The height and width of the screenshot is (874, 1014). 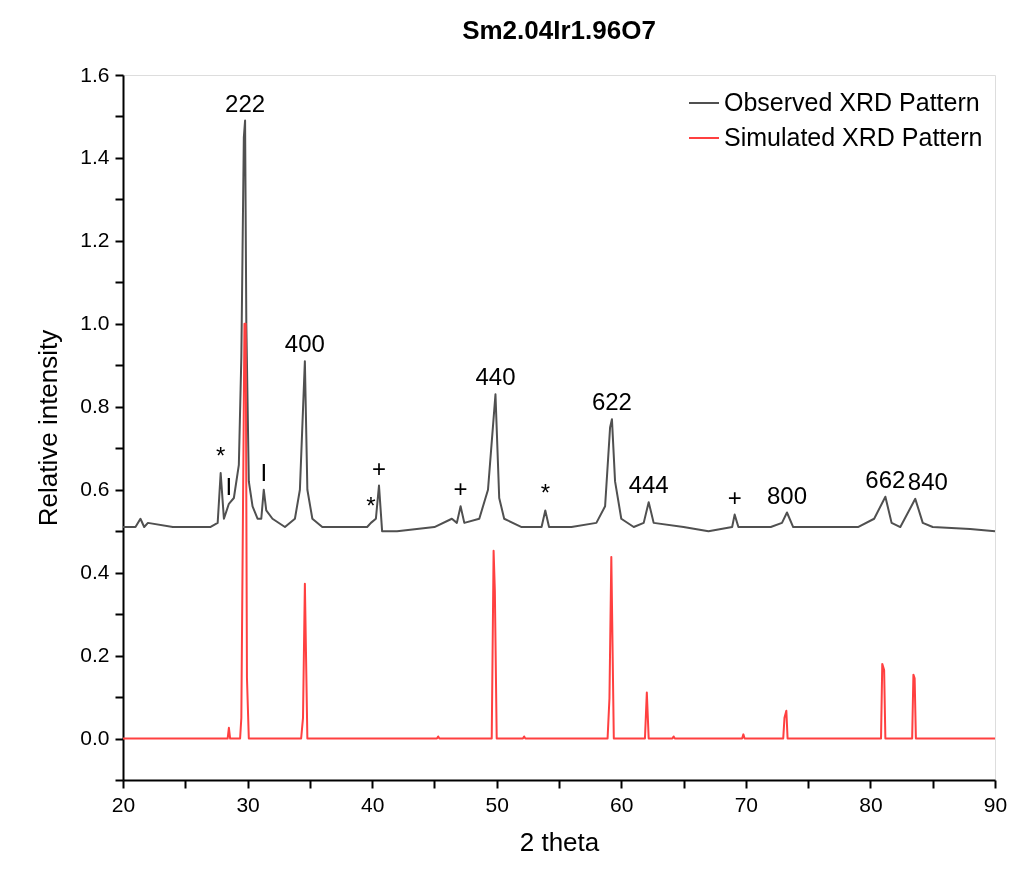 What do you see at coordinates (304, 344) in the screenshot?
I see `annotation: 400` at bounding box center [304, 344].